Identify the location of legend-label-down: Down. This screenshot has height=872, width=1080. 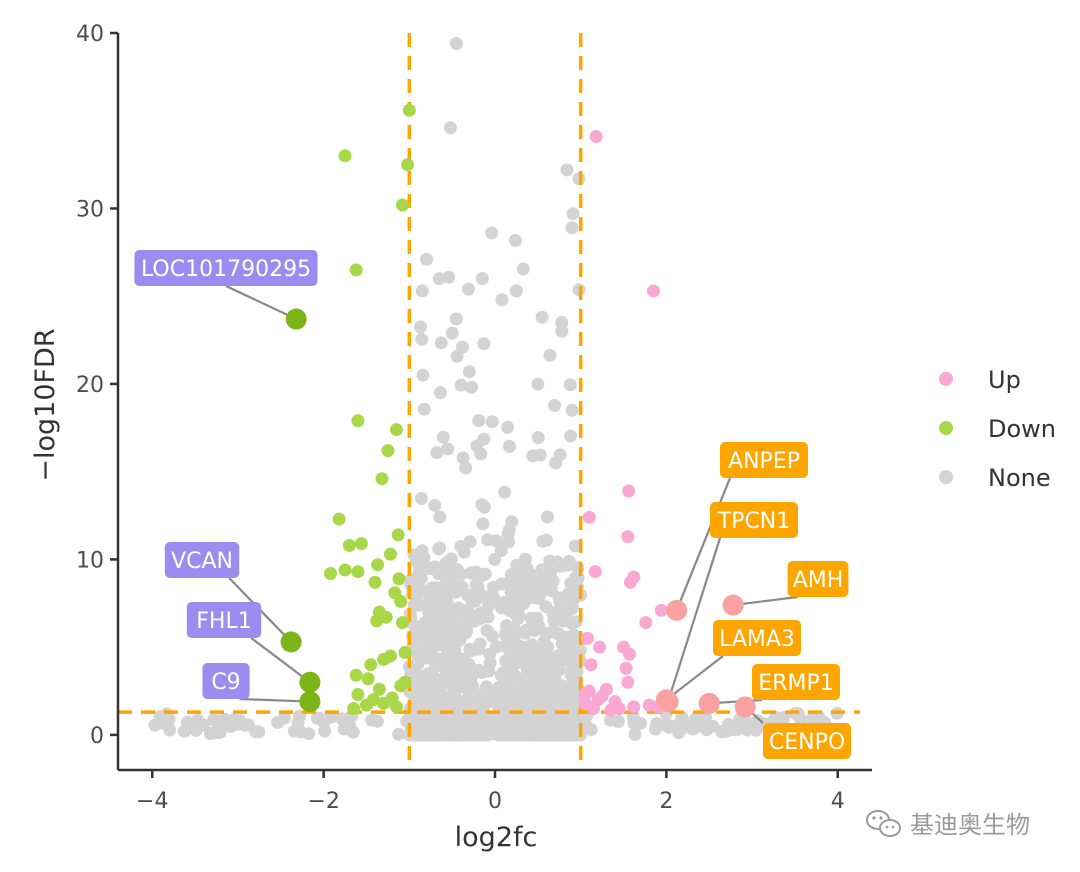
(1022, 429).